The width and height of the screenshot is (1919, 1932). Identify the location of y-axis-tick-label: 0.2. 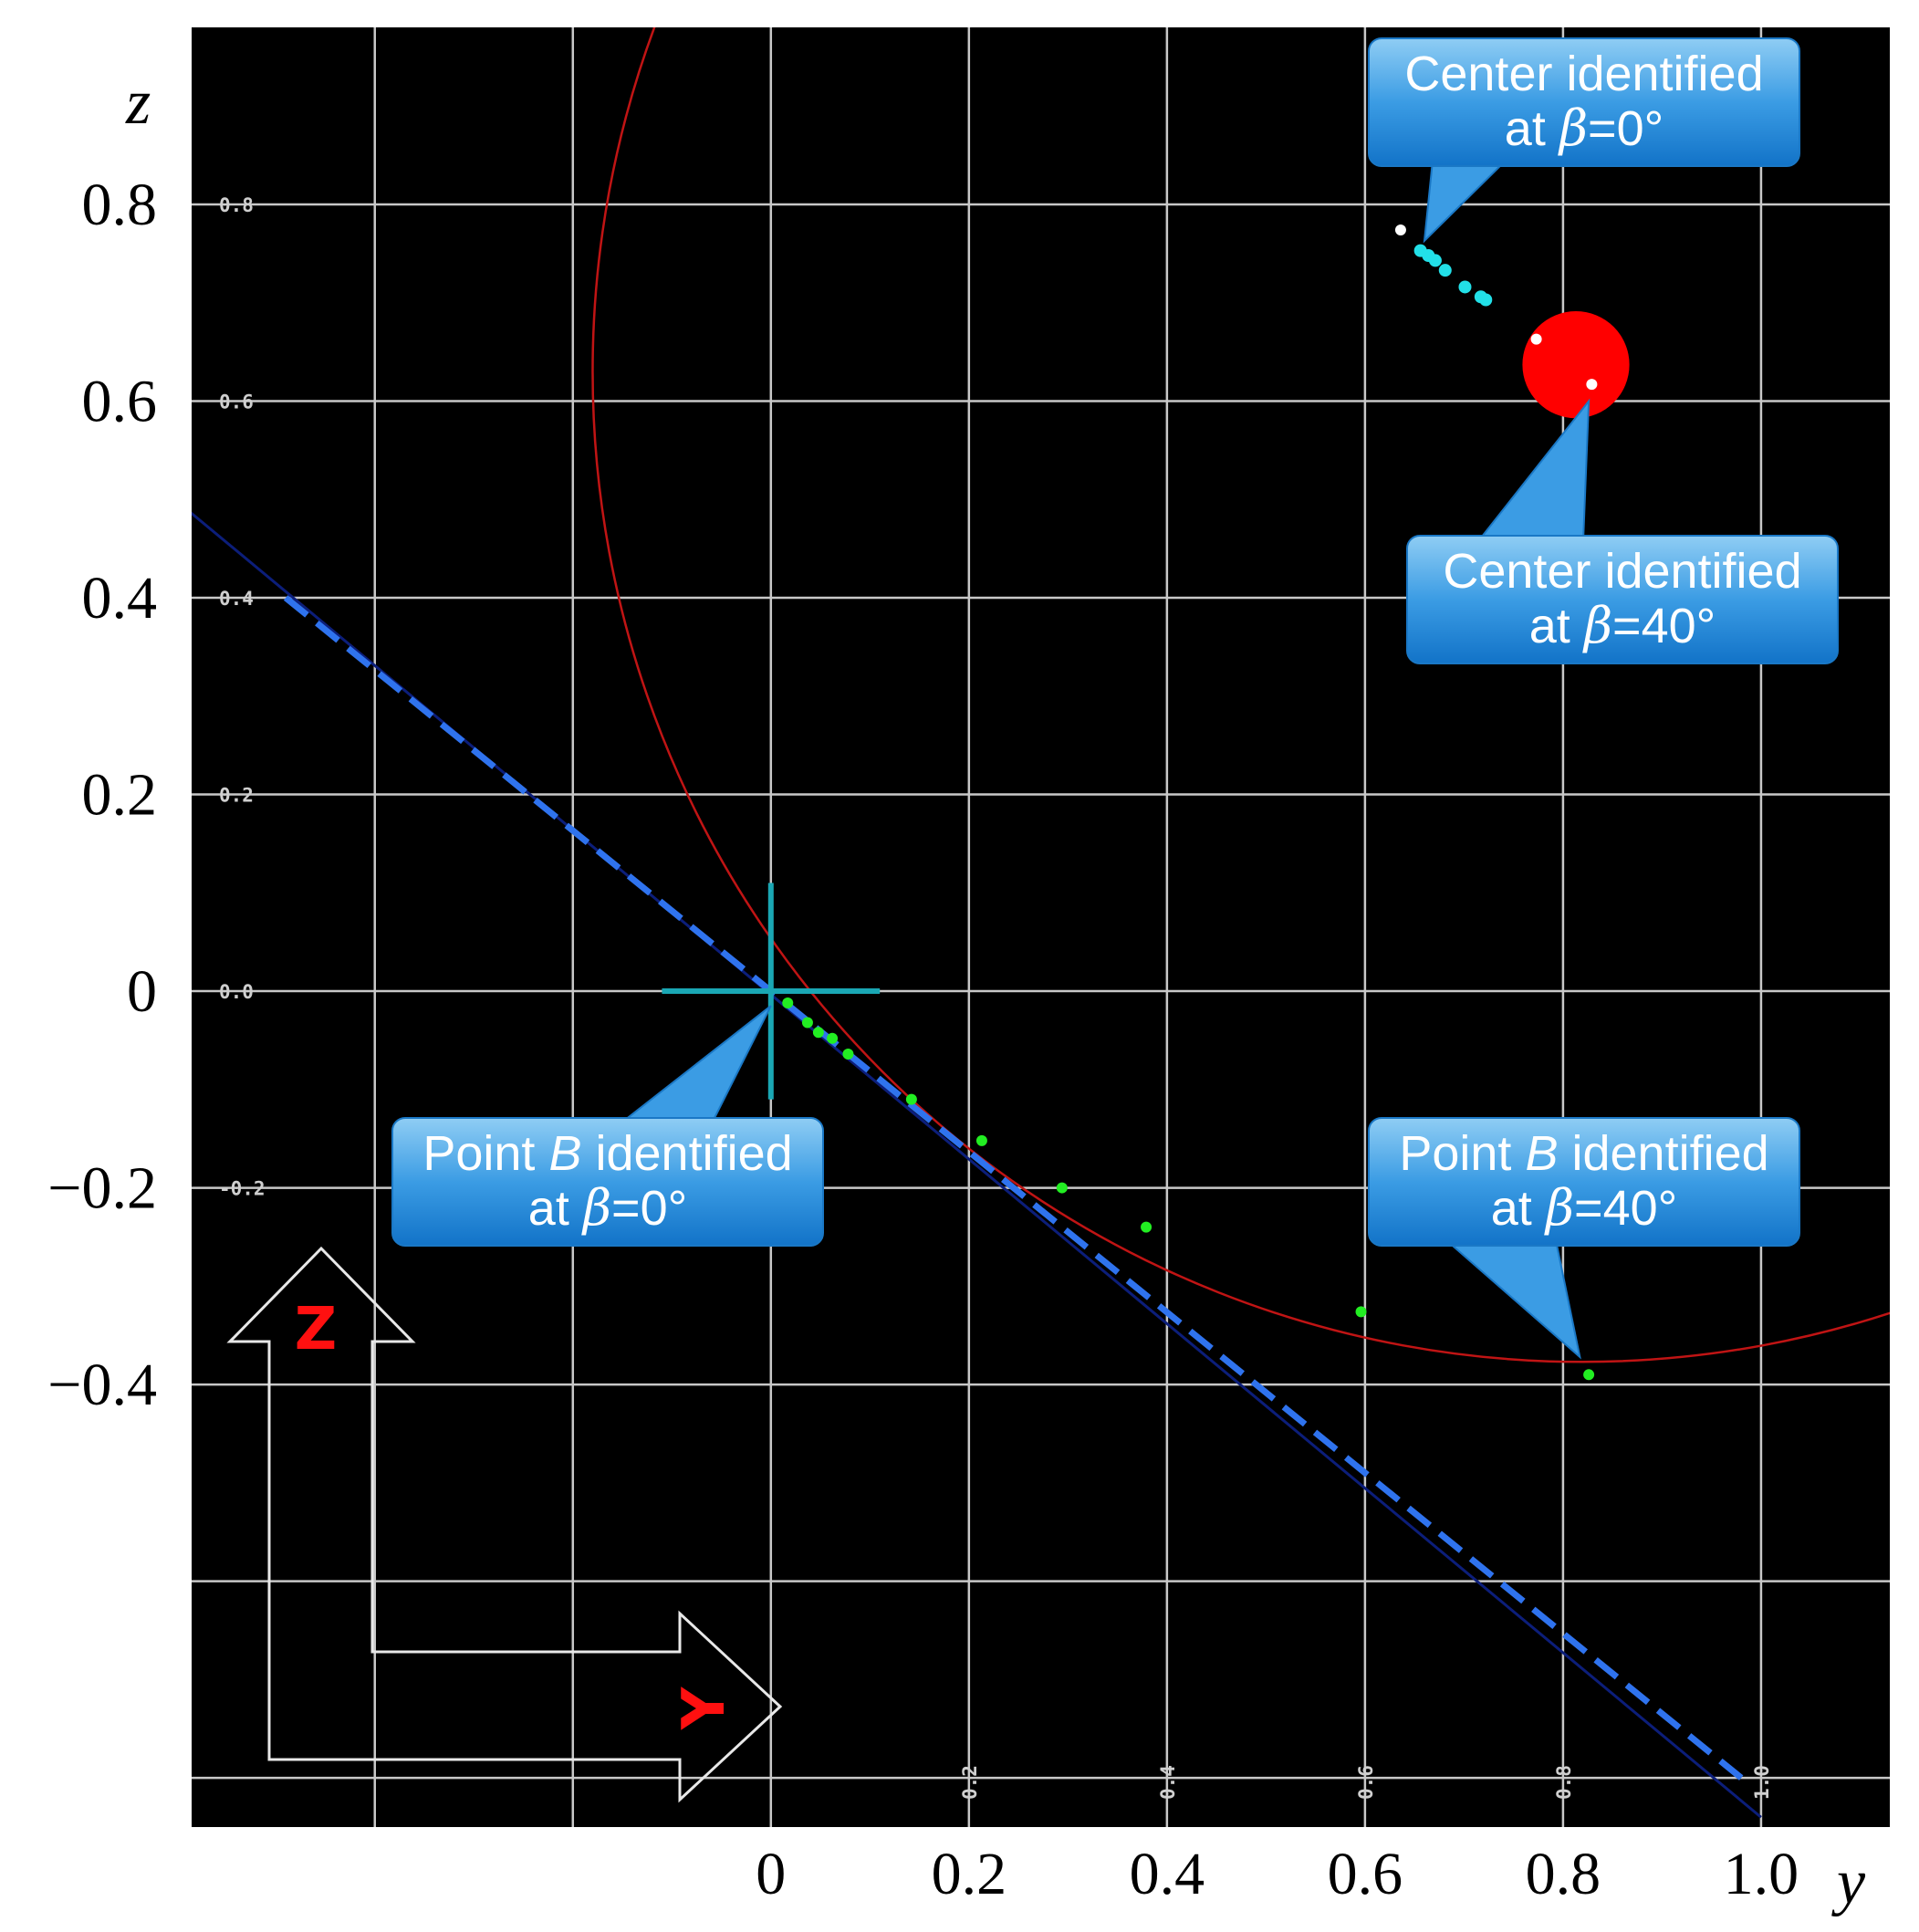
(969, 1874).